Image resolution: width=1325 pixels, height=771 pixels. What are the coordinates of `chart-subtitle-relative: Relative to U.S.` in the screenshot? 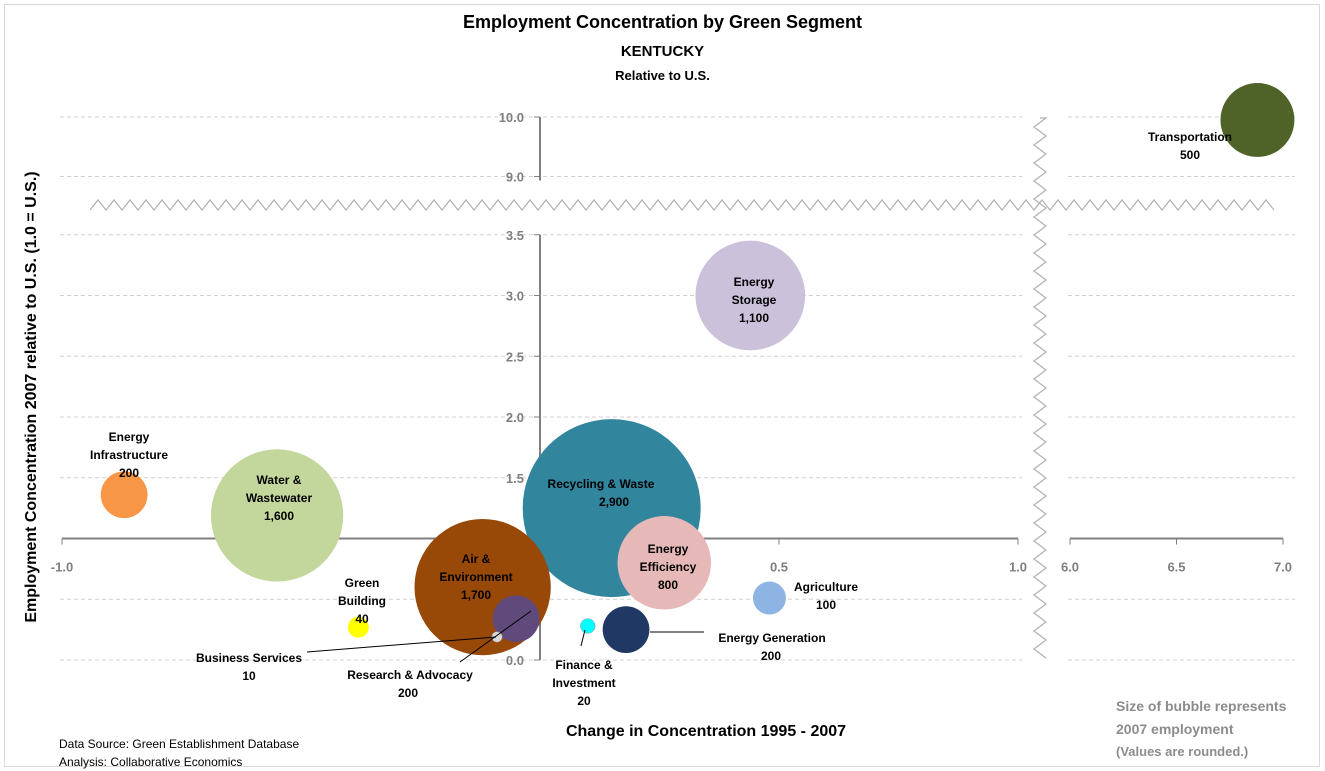 It's located at (662, 75).